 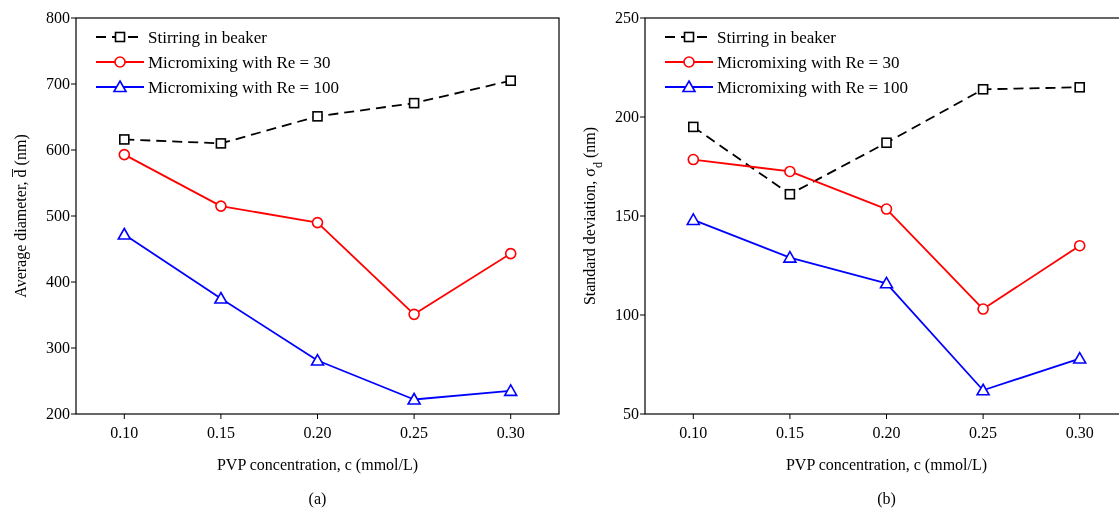 I want to click on y-tick-label: 50, so click(x=631, y=413).